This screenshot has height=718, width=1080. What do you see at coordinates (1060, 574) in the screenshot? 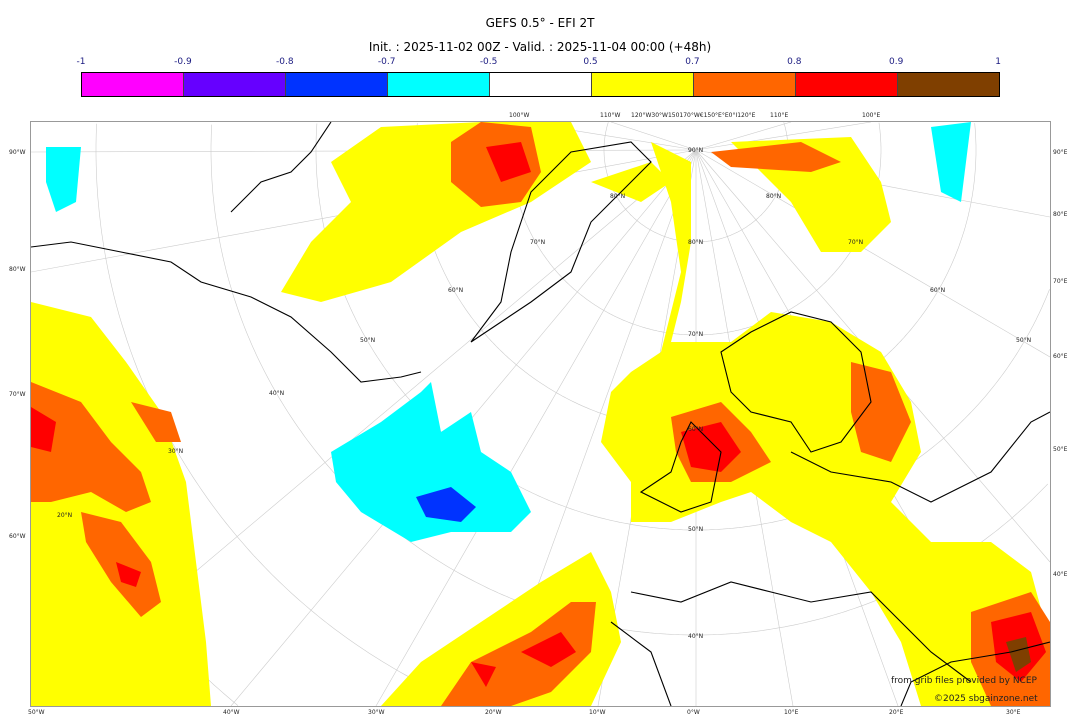
I see `lon-label-right: 40°E` at bounding box center [1060, 574].